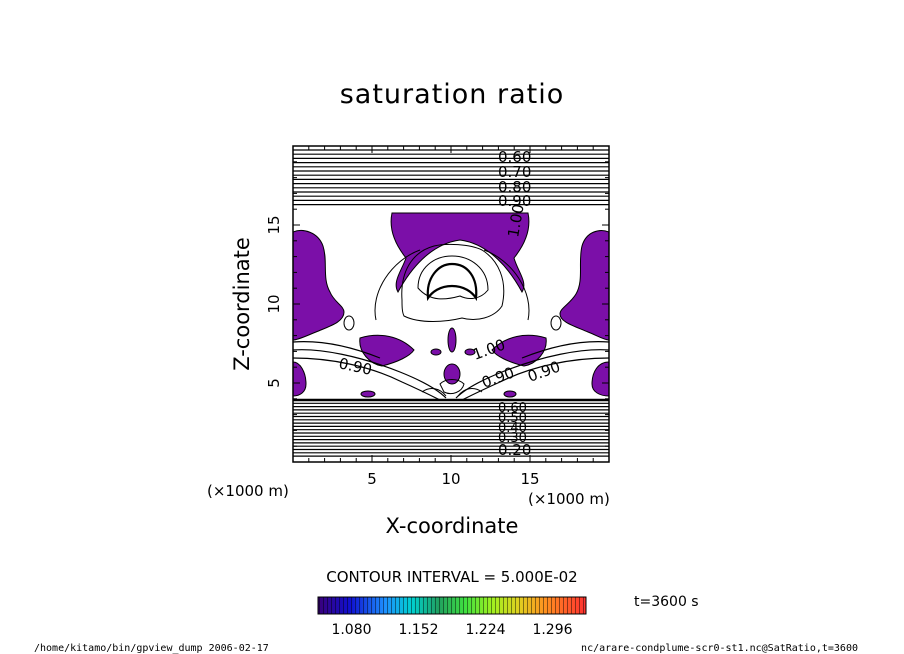 Image resolution: width=904 pixels, height=654 pixels. I want to click on y-tick-label: 5, so click(274, 383).